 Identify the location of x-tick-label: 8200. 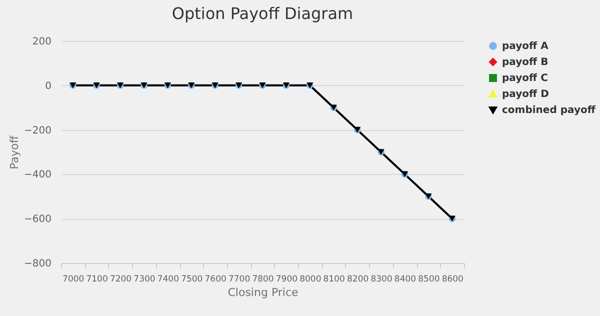
(358, 279).